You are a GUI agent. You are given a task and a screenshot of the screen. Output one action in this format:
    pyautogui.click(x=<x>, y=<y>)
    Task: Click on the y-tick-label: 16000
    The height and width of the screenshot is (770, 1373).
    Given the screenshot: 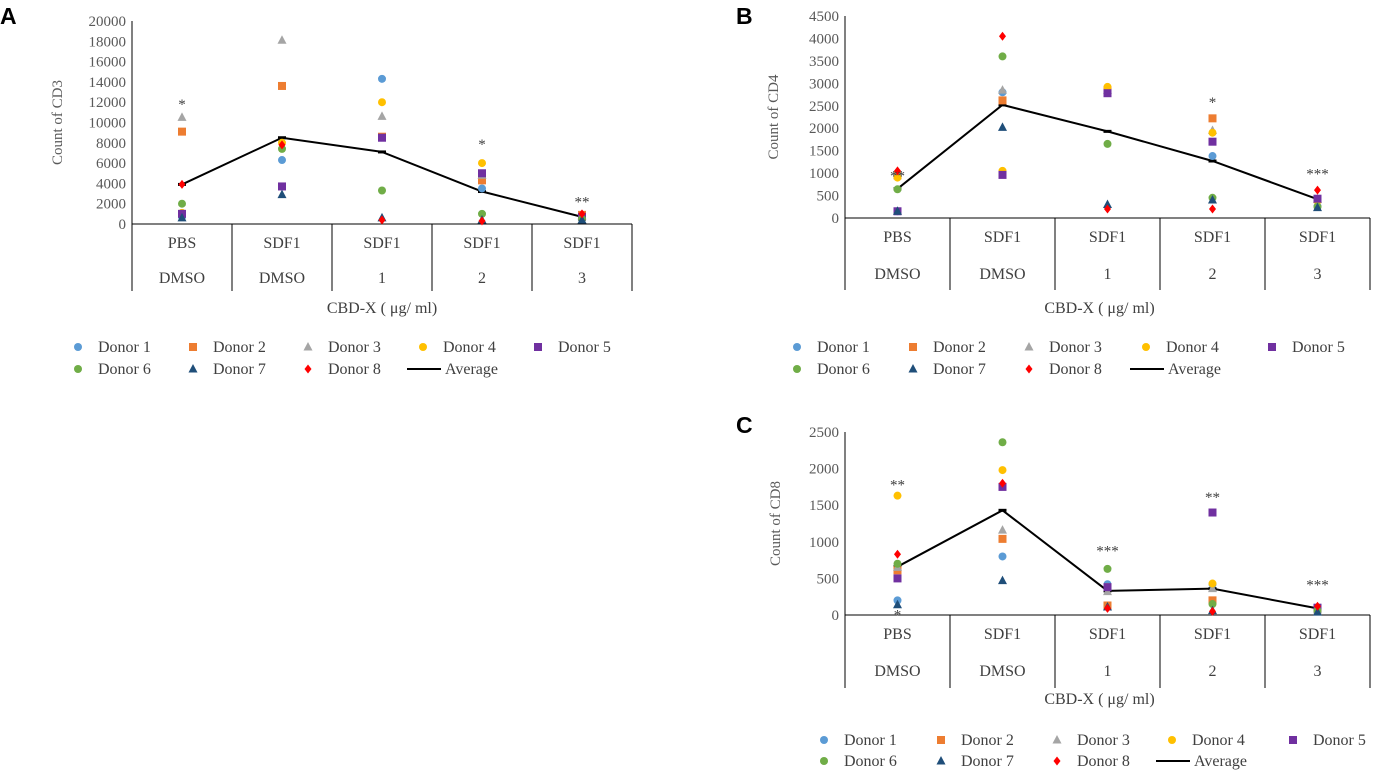 What is the action you would take?
    pyautogui.click(x=108, y=63)
    